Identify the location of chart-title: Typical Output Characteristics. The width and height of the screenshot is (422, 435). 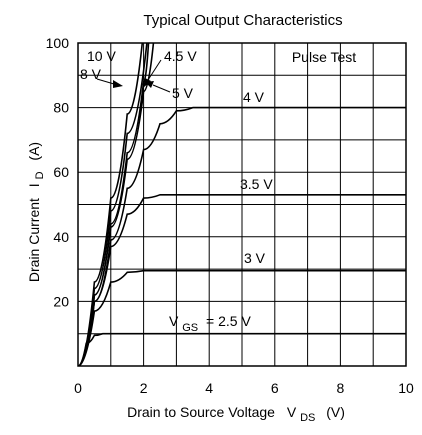
(242, 20).